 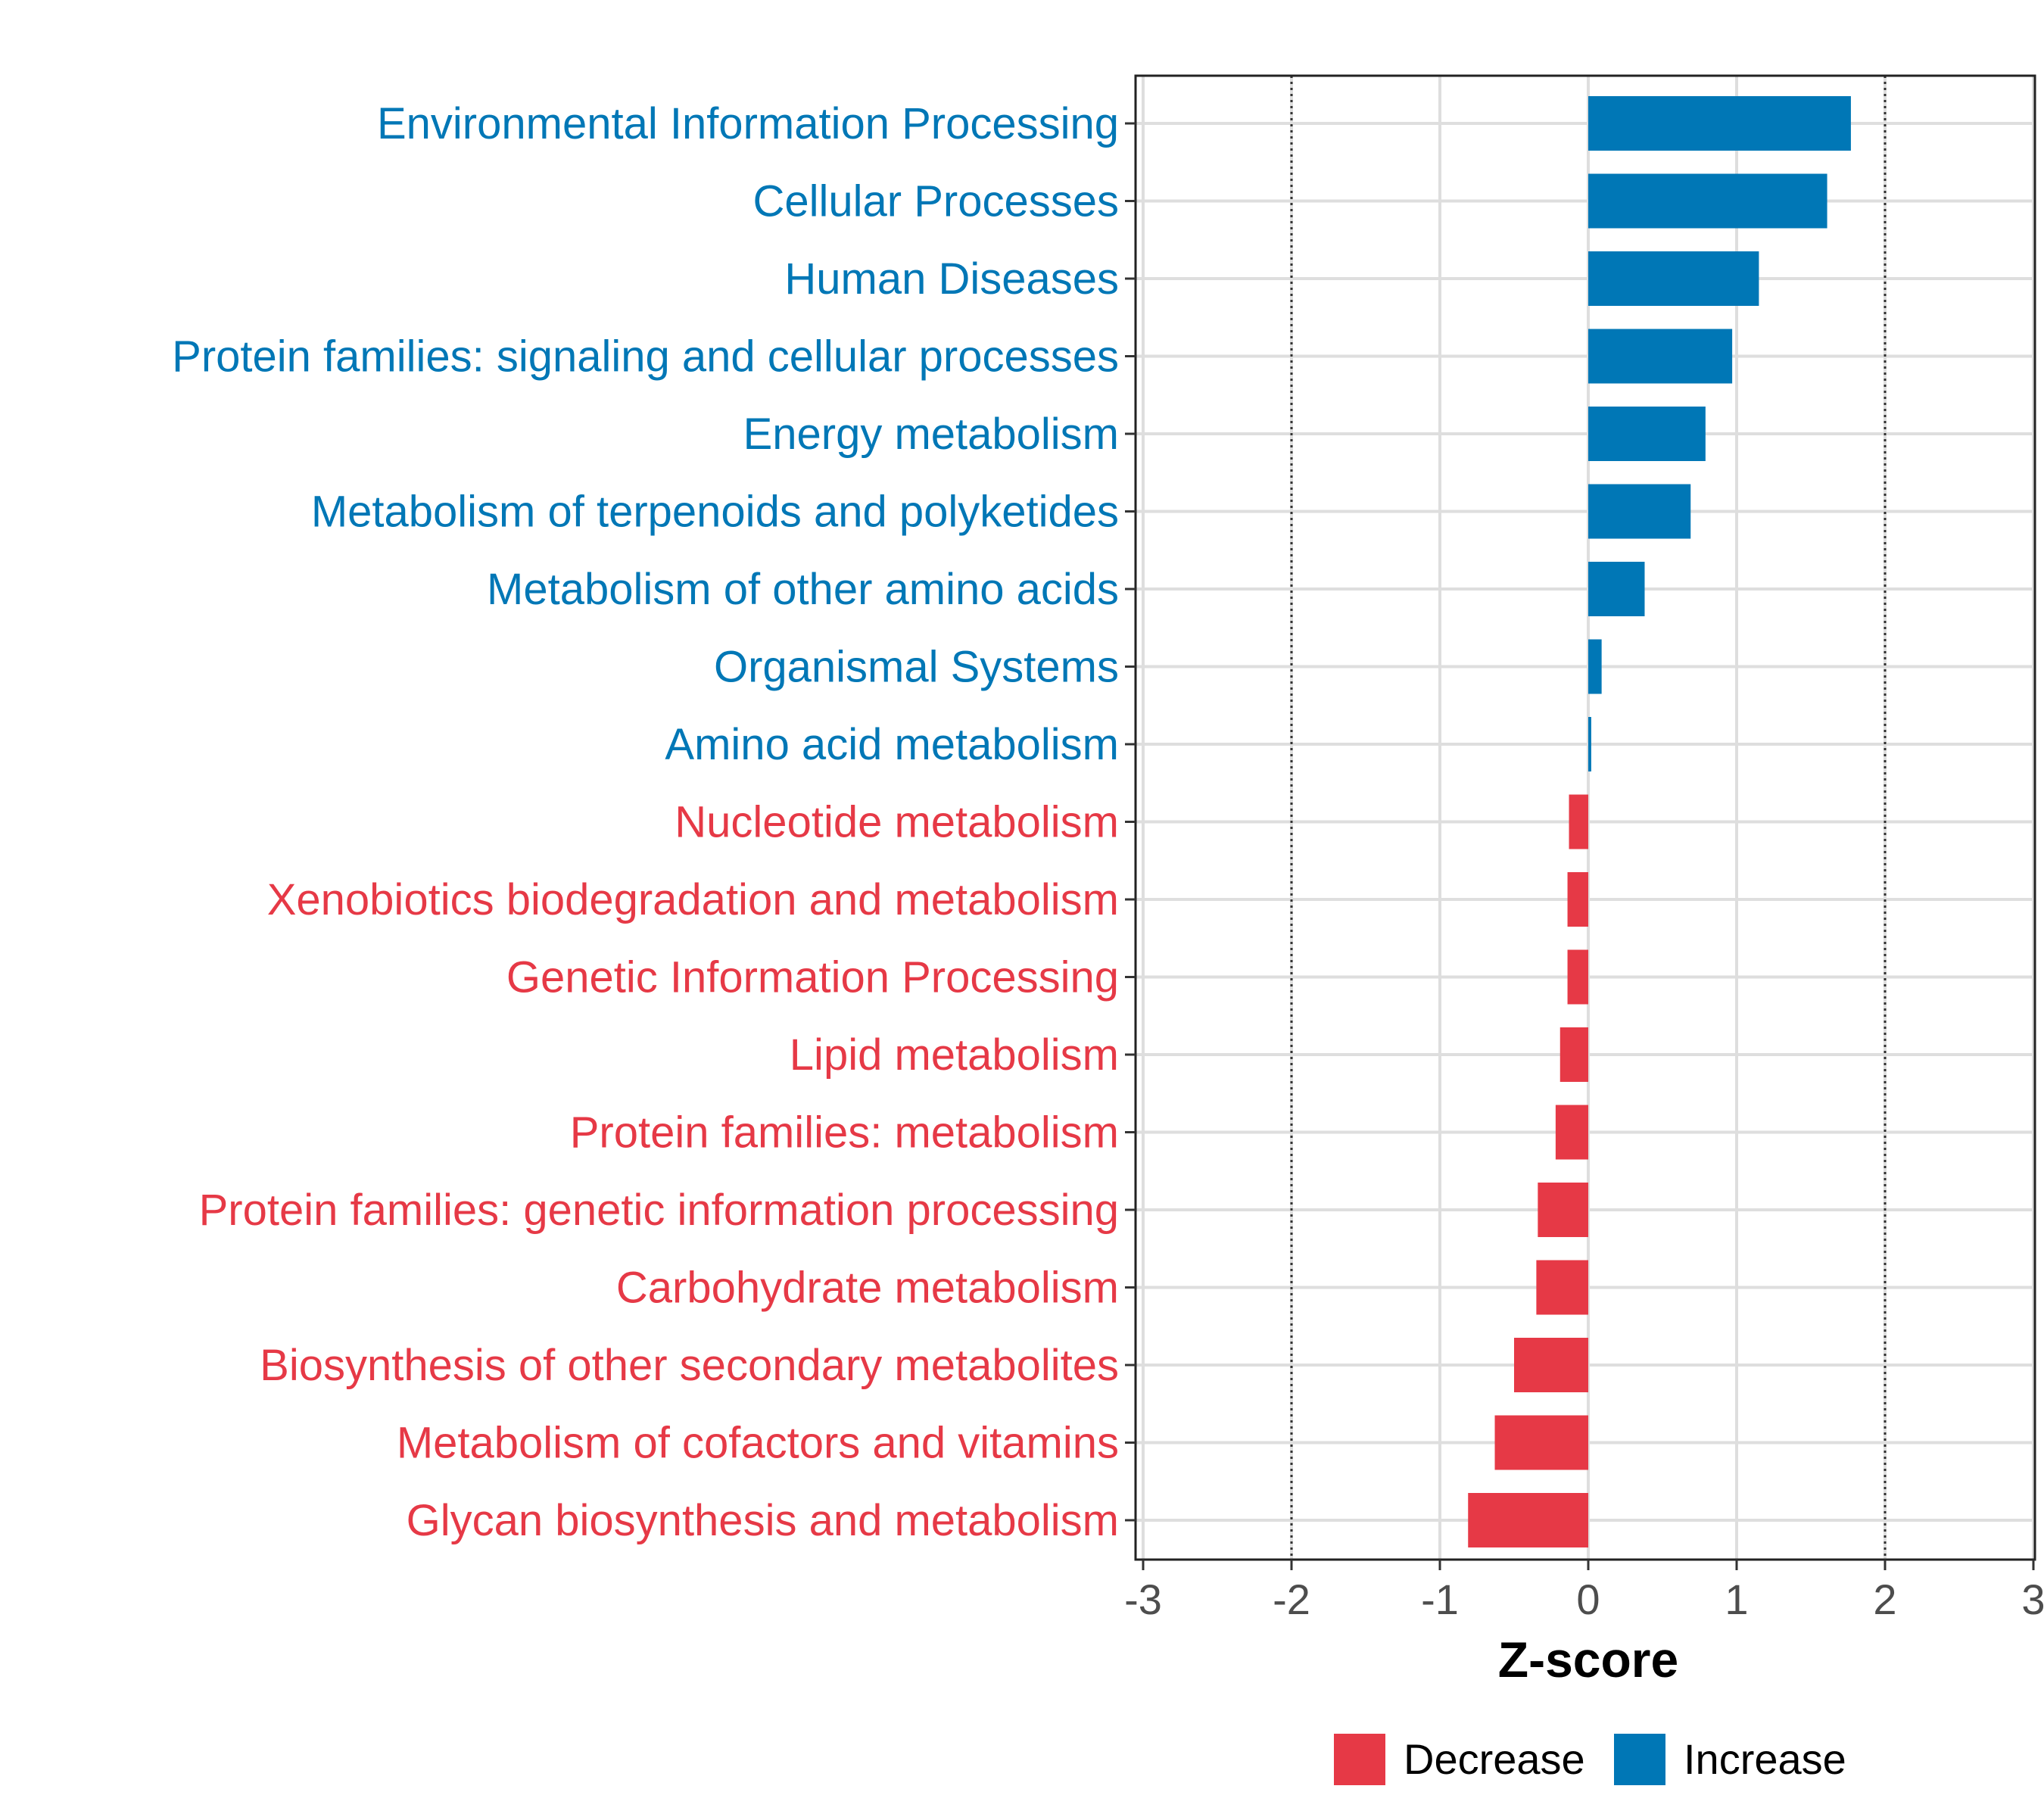 I want to click on y-tick-label: Organismal Systems, so click(x=916, y=667).